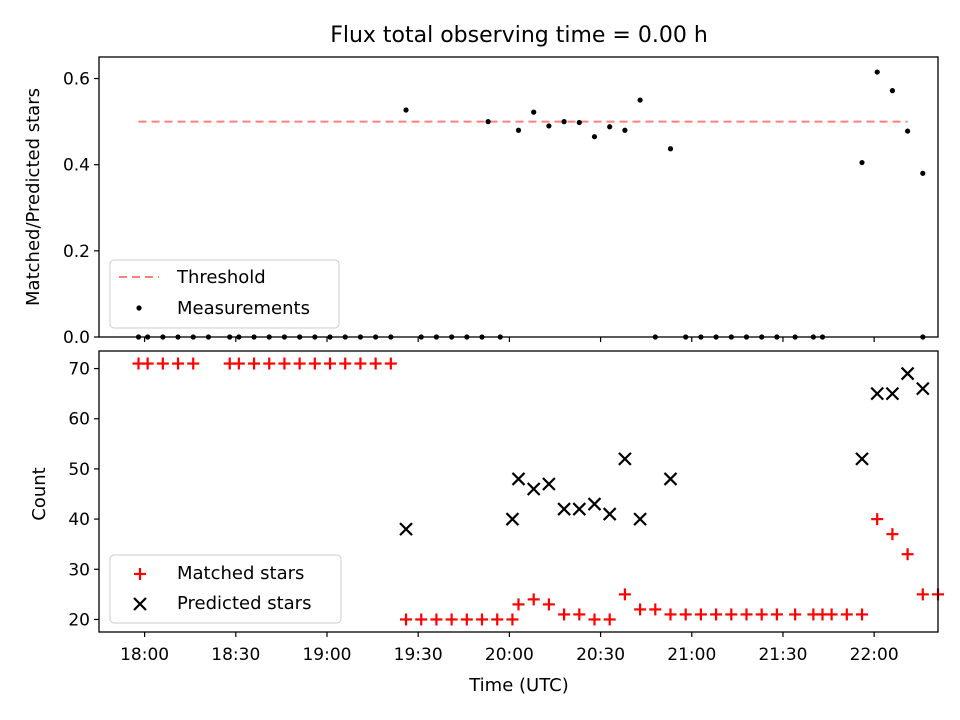 The image size is (960, 720). Describe the element at coordinates (240, 573) in the screenshot. I see `matched-legend-label: Matched stars` at that location.